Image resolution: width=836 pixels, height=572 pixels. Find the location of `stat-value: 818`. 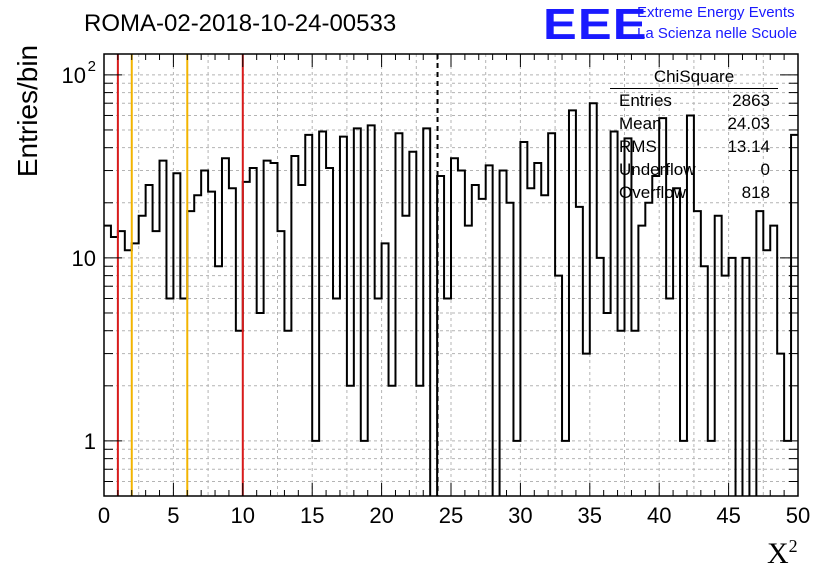

stat-value: 818 is located at coordinates (755, 192).